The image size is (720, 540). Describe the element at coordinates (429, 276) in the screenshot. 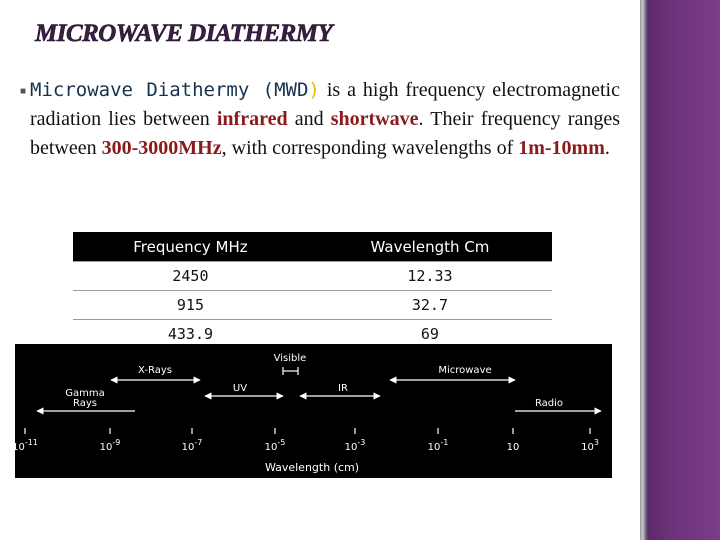

I see `table-cell: 12.33` at that location.